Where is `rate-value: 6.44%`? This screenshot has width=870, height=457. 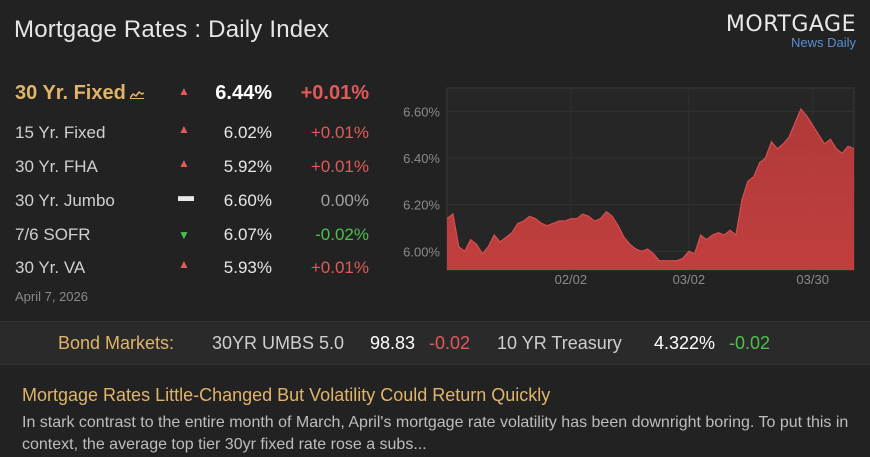 rate-value: 6.44% is located at coordinates (243, 93).